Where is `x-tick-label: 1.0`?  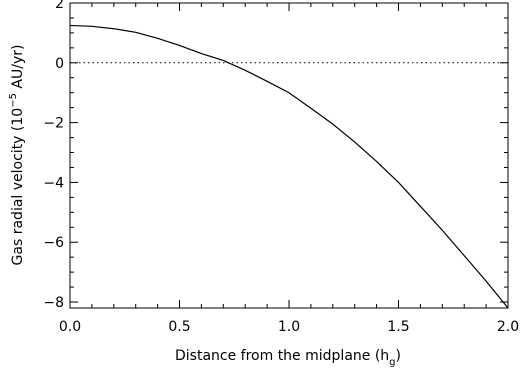
x-tick-label: 1.0 is located at coordinates (289, 327).